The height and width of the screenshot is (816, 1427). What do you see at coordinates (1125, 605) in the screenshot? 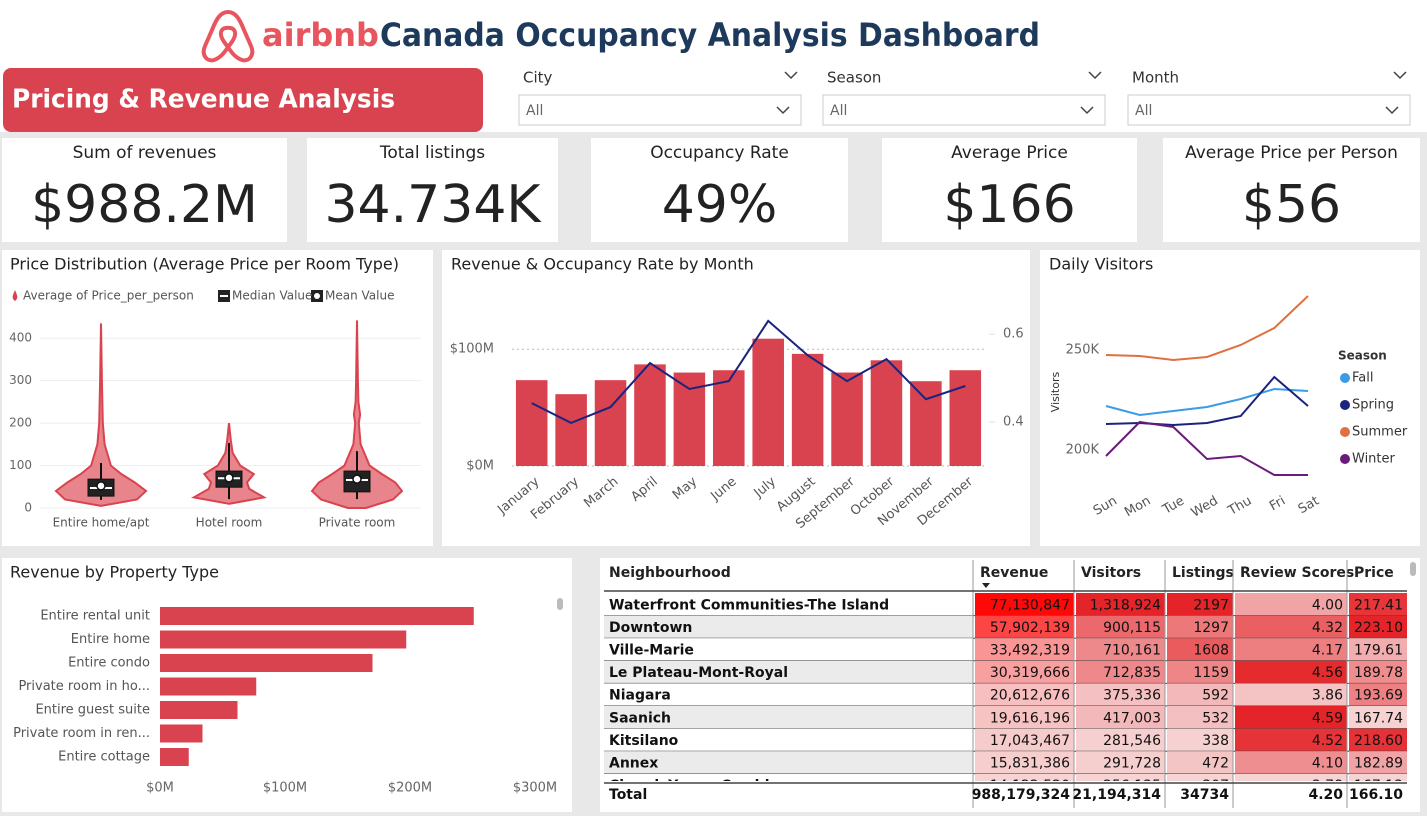
I see `cell-text: 1,318,924` at bounding box center [1125, 605].